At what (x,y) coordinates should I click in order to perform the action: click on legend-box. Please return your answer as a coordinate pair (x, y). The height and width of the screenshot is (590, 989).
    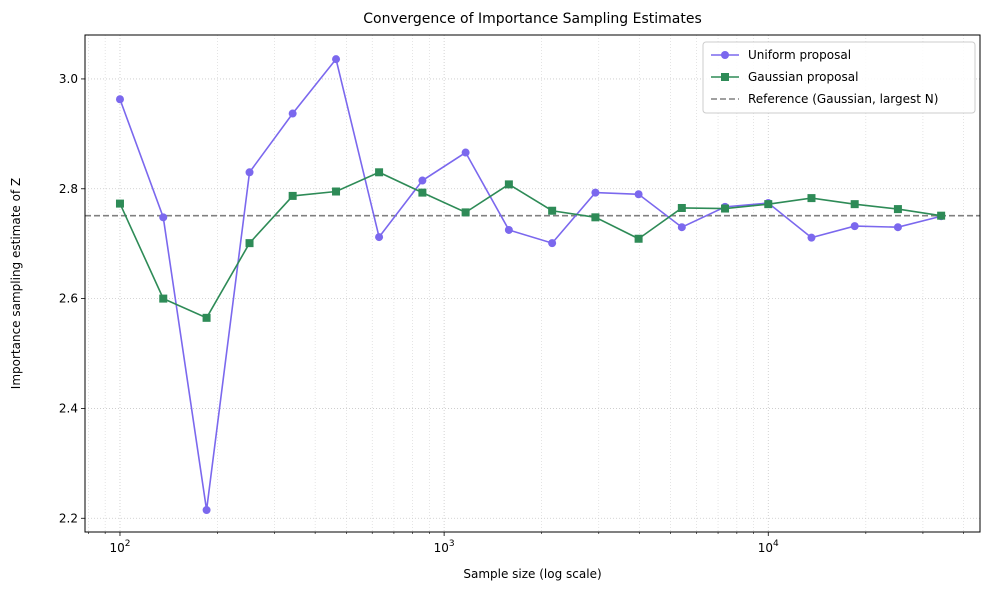
    Looking at the image, I should click on (839, 77).